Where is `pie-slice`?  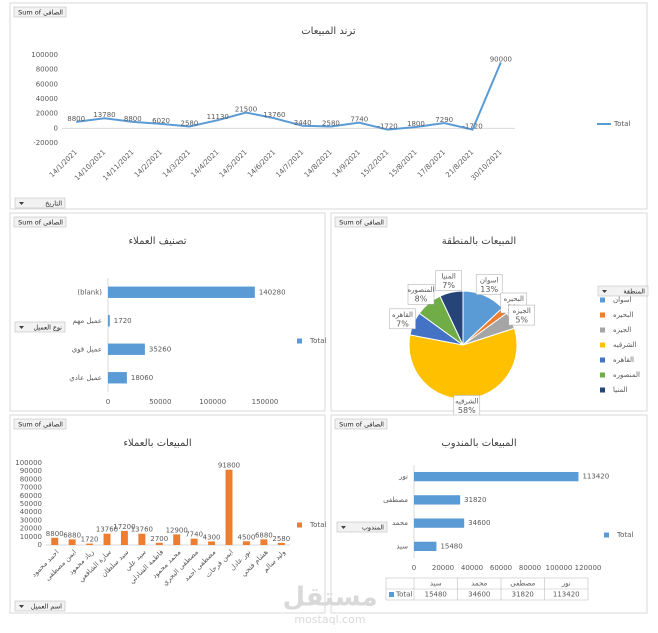 pie-slice is located at coordinates (451, 318).